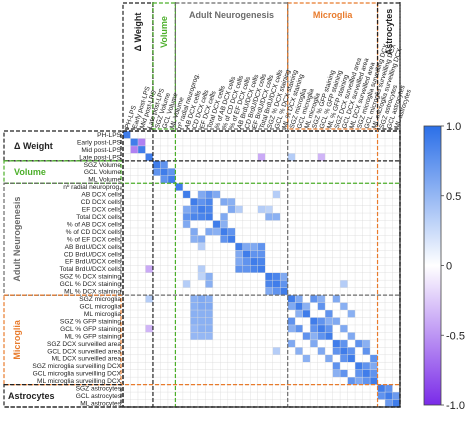  What do you see at coordinates (84, 351) in the screenshot?
I see `row-label: GCL DCX surveilled area` at bounding box center [84, 351].